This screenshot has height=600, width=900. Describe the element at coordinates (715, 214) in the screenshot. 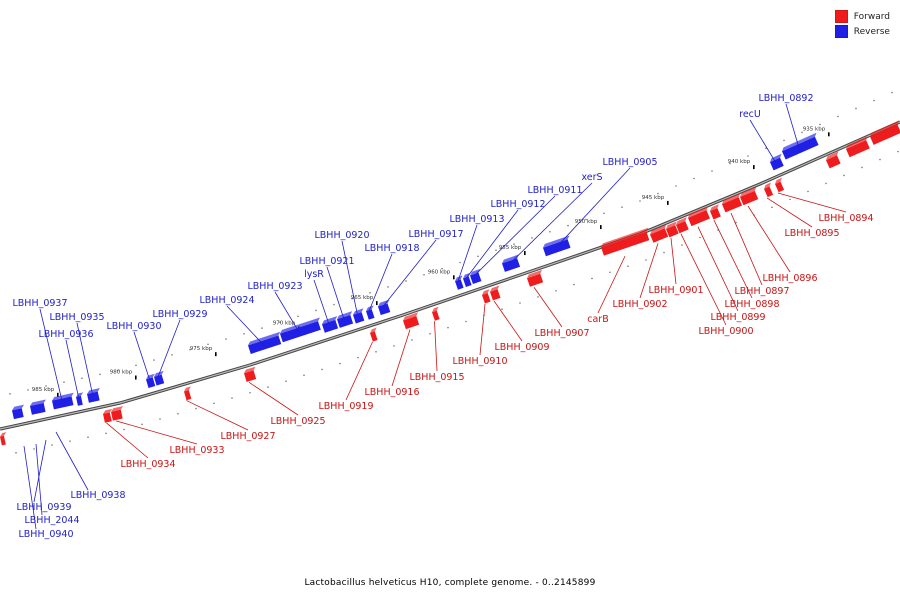

I see `gene-LBHH_0898-face` at that location.